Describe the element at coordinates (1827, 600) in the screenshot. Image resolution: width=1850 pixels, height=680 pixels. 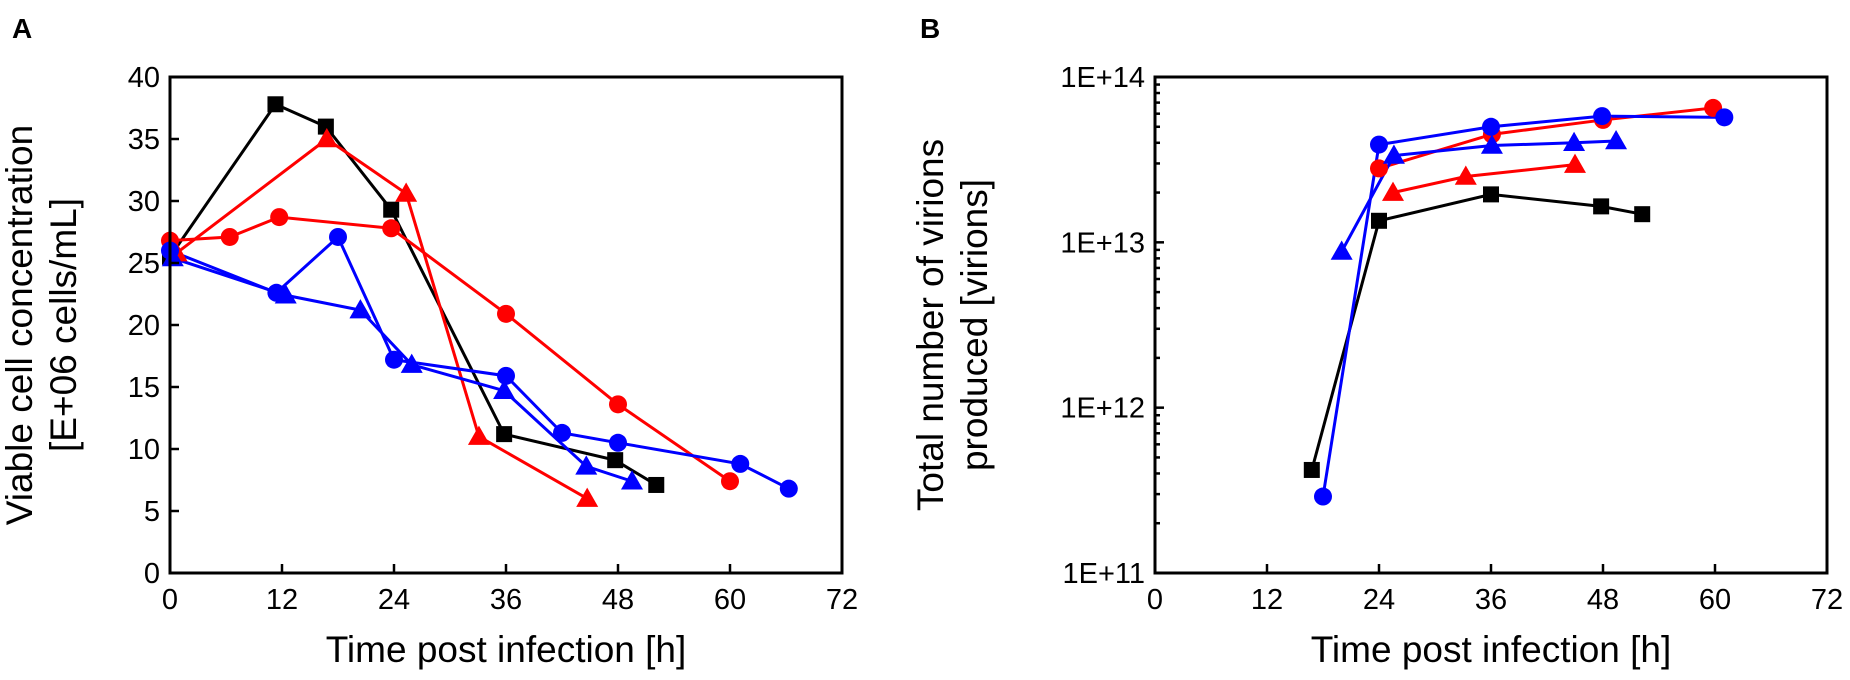
I see `panel-b-x-tick-label: 72` at that location.